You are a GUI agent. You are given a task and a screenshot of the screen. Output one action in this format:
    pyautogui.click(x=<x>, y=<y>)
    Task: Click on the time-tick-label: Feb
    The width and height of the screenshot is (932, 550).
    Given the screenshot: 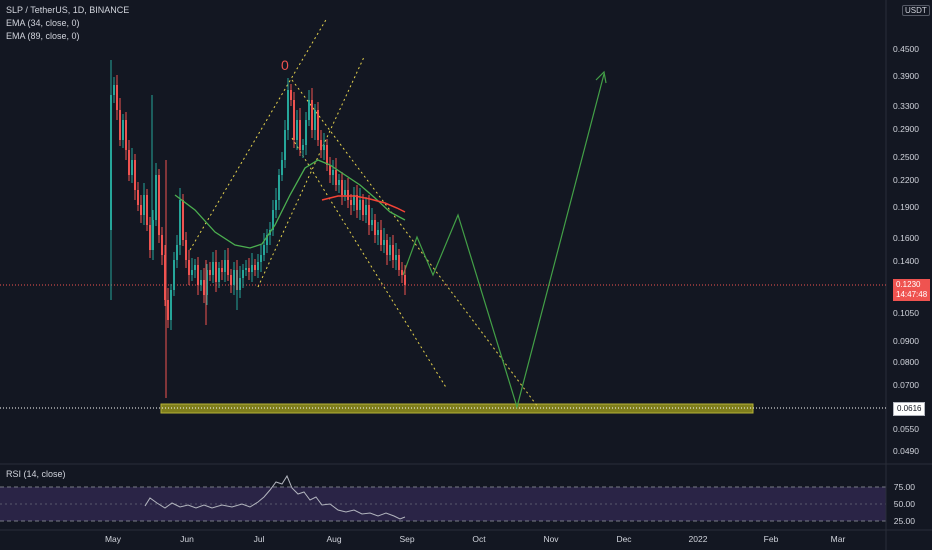 What is the action you would take?
    pyautogui.click(x=771, y=539)
    